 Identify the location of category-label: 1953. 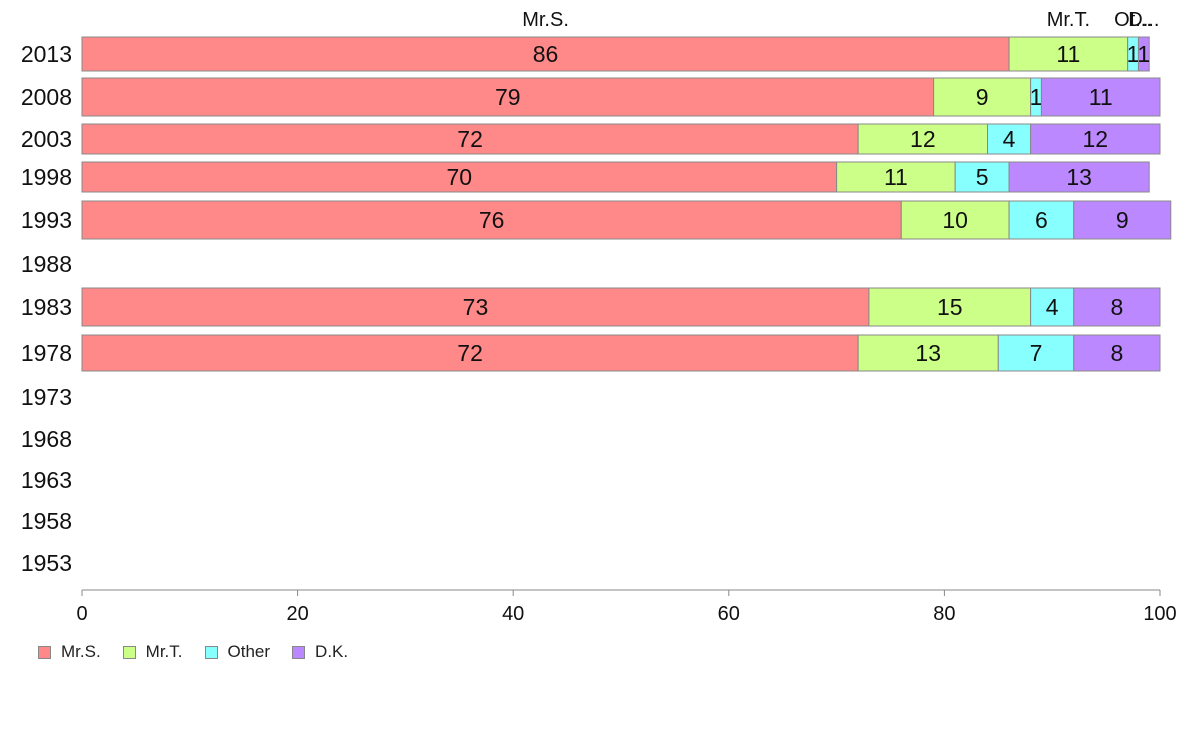
(46, 563).